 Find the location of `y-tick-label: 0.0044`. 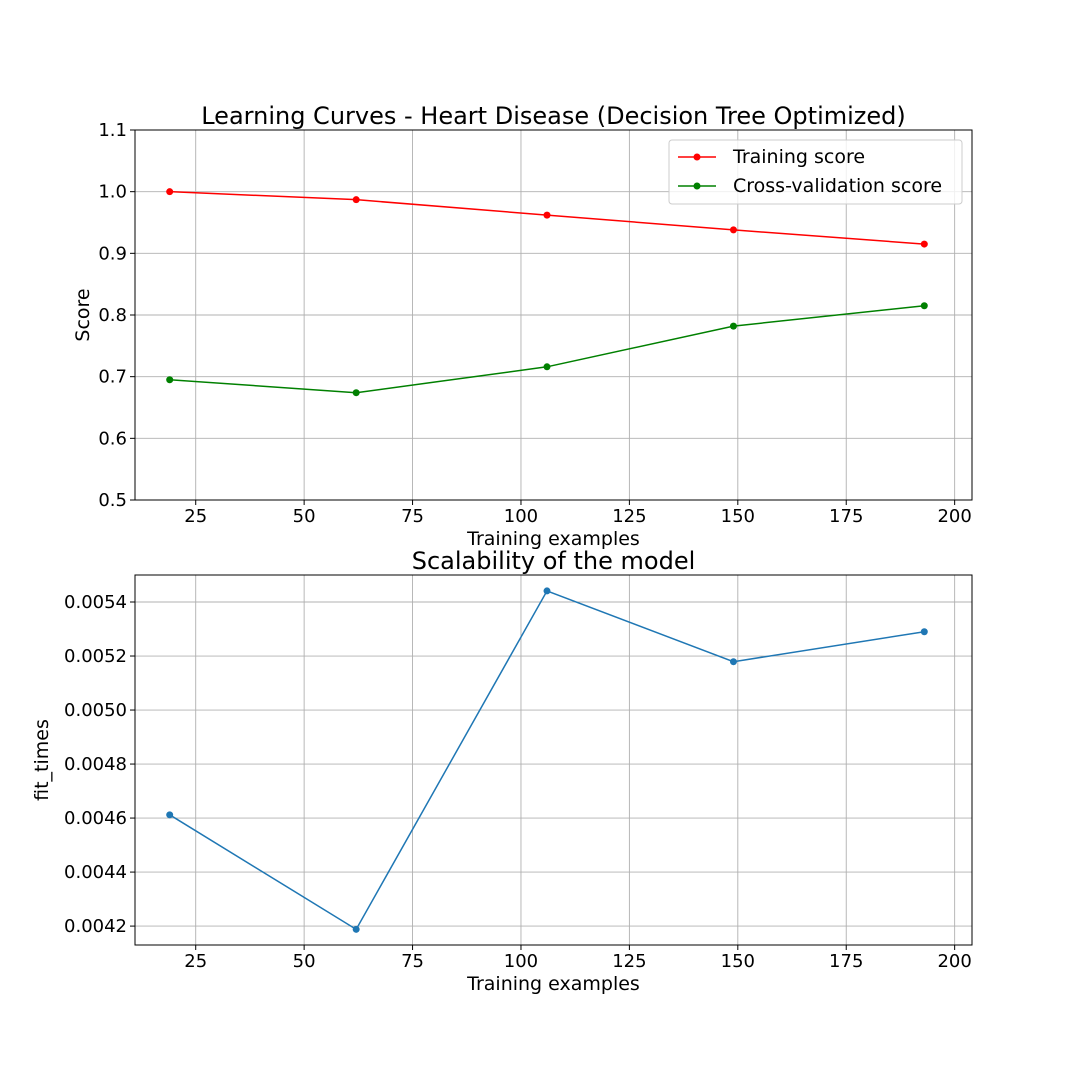

y-tick-label: 0.0044 is located at coordinates (95, 872).